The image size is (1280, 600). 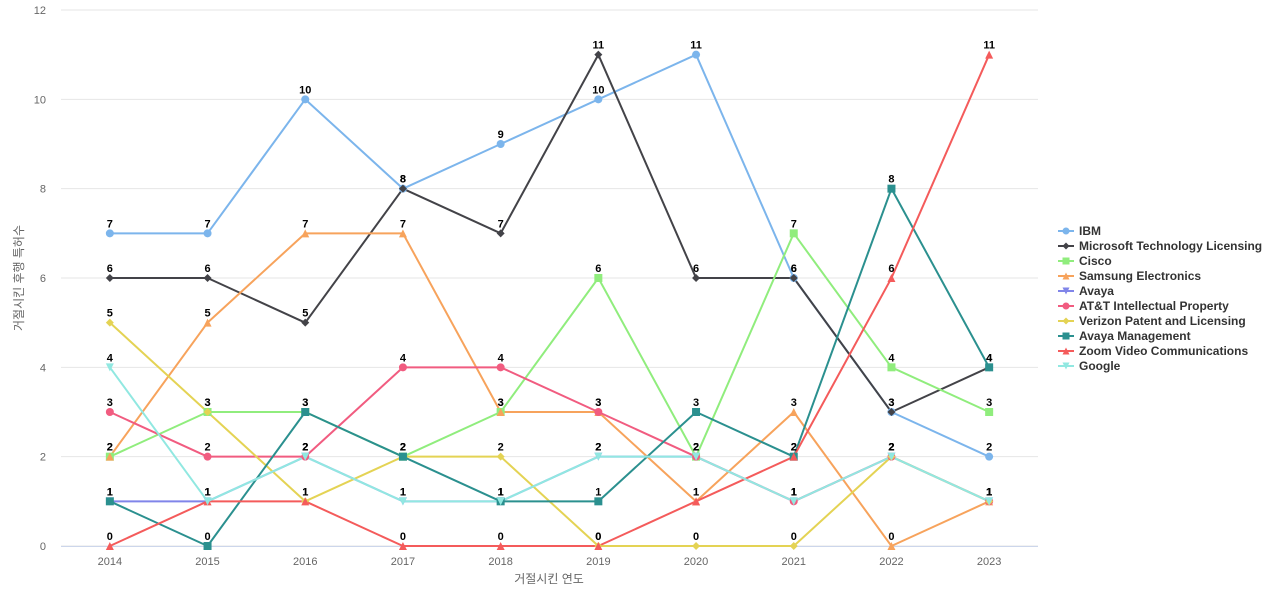 I want to click on data-label-zoom-video-communications: 1, so click(x=207, y=492).